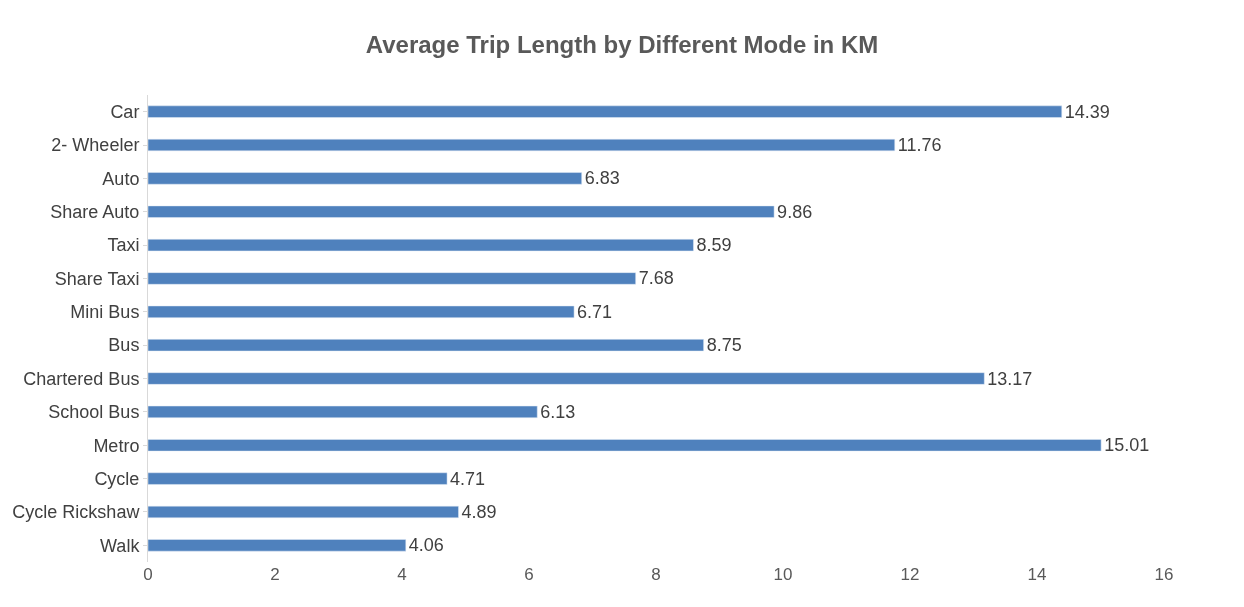  What do you see at coordinates (1164, 574) in the screenshot?
I see `x-tick-label: 16` at bounding box center [1164, 574].